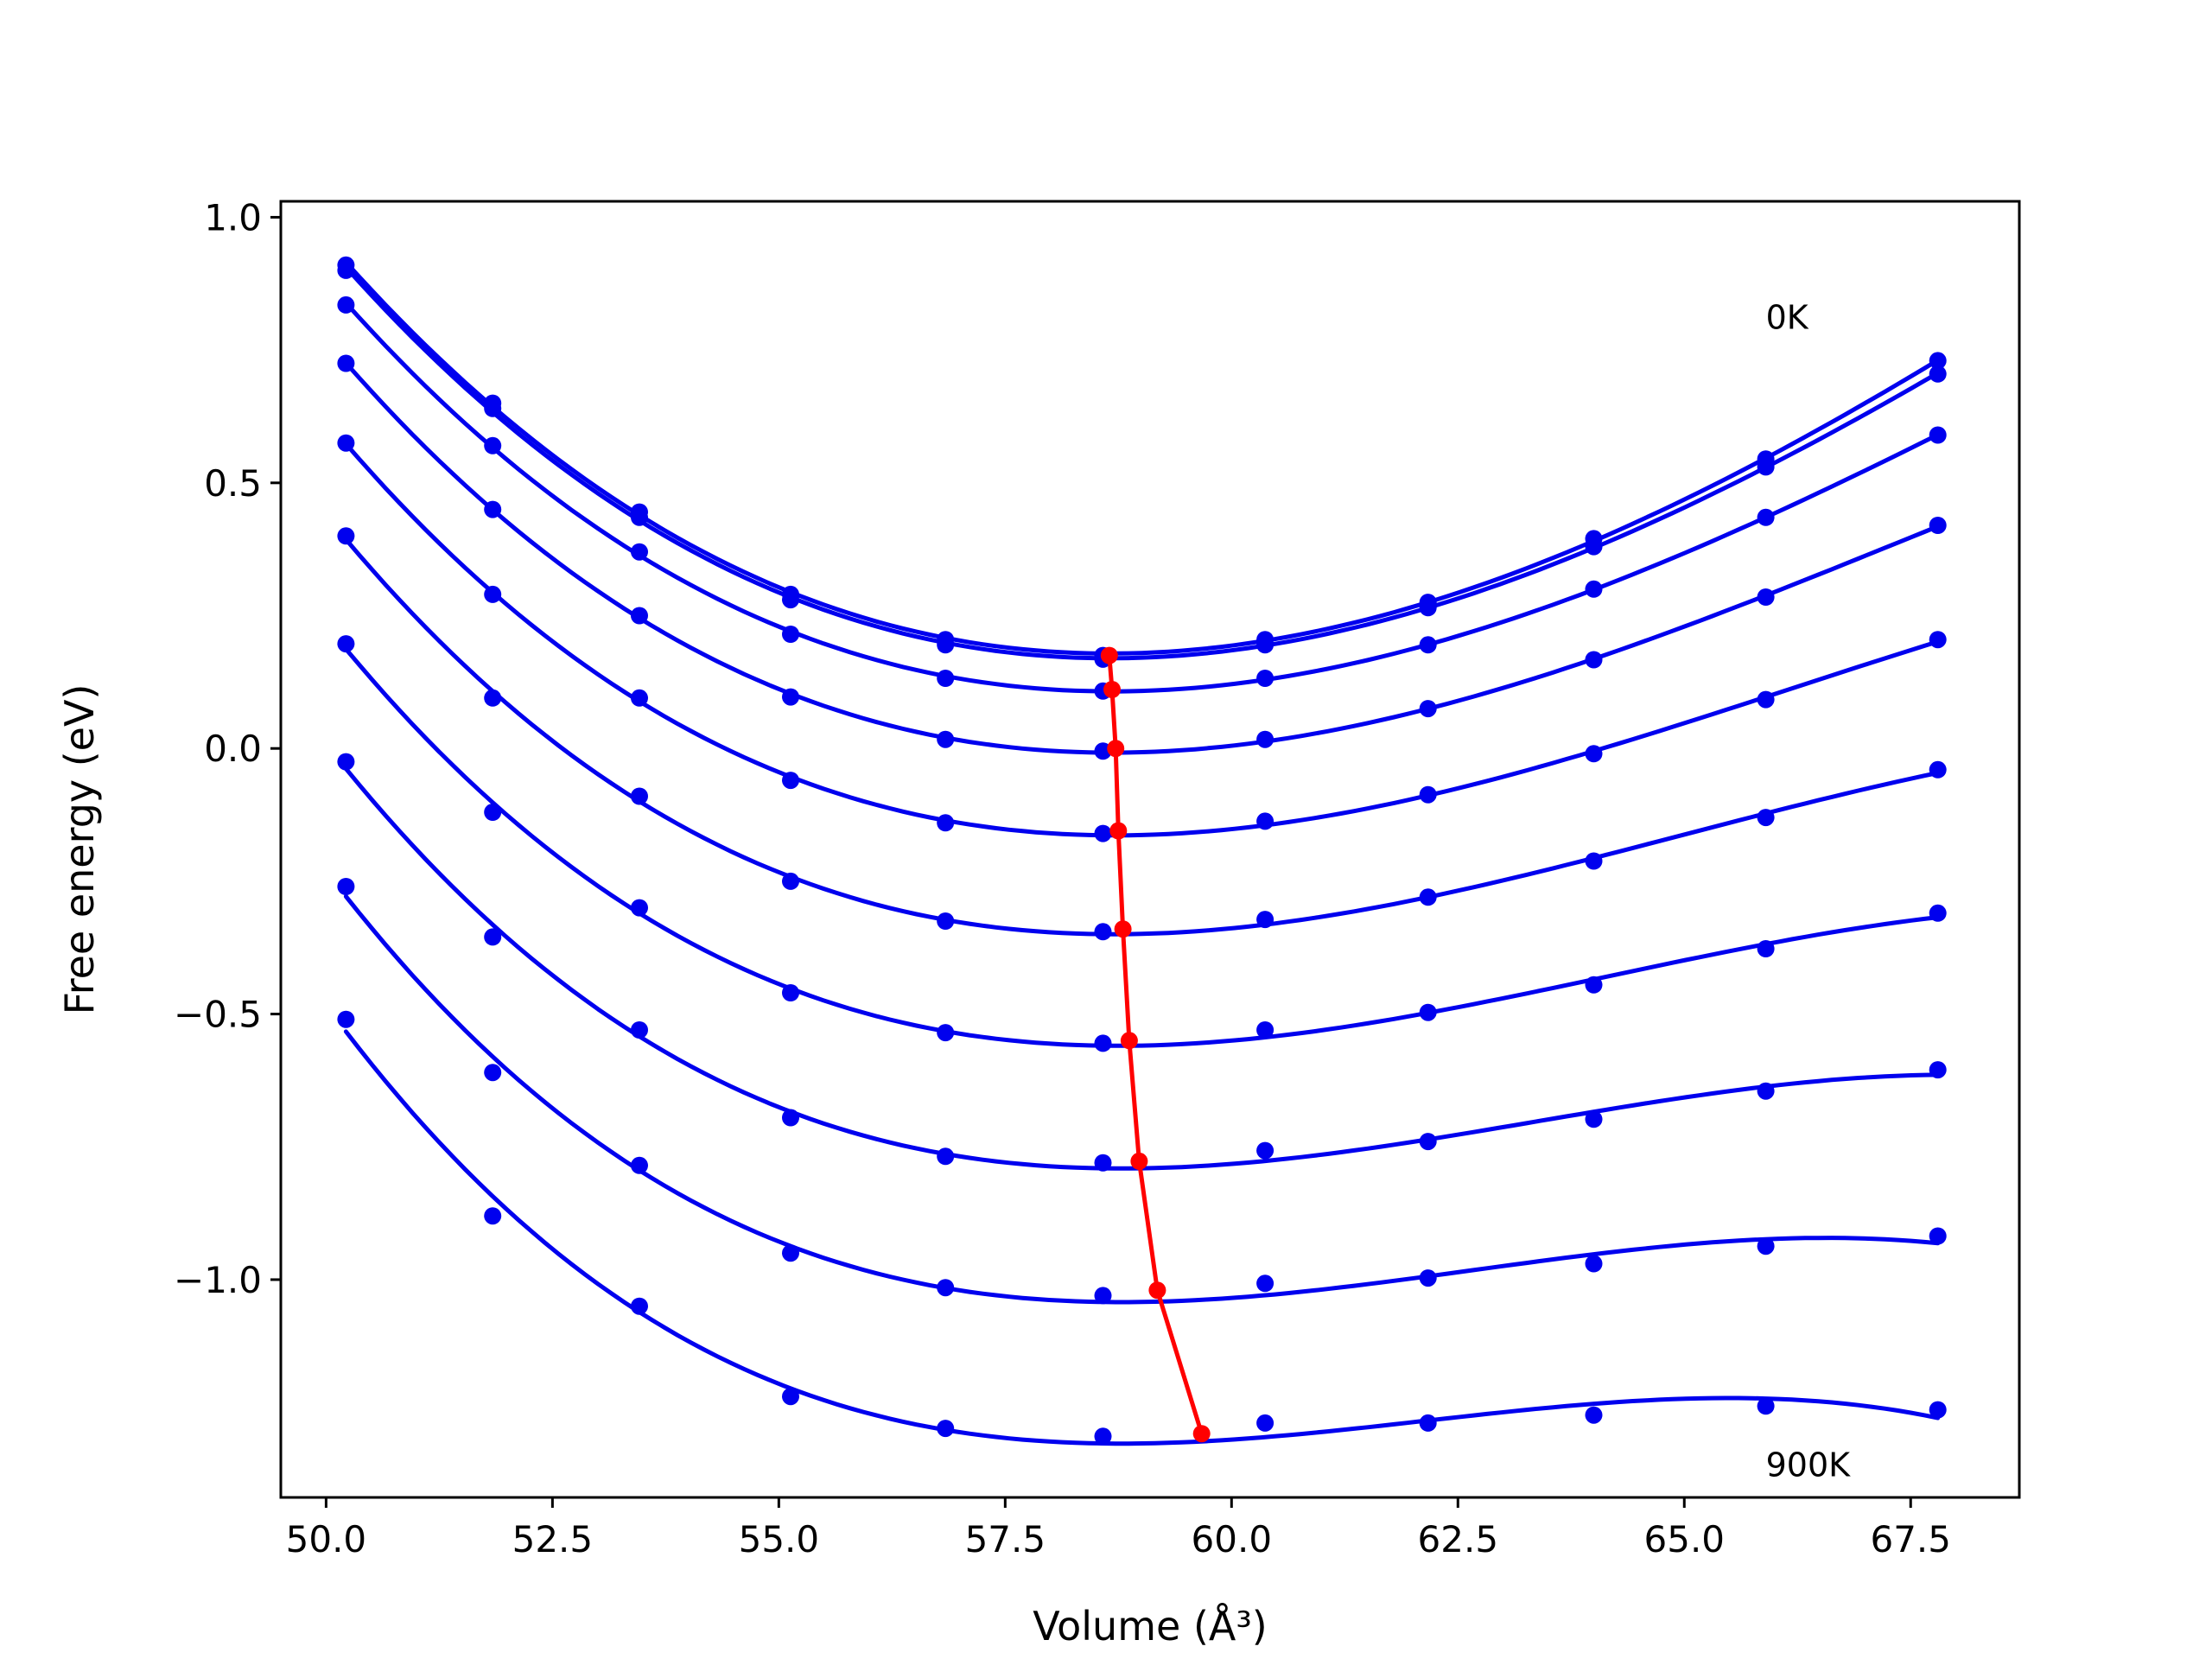 The width and height of the screenshot is (2212, 1659). Describe the element at coordinates (1232, 1539) in the screenshot. I see `x-tick-label: 60.0` at that location.